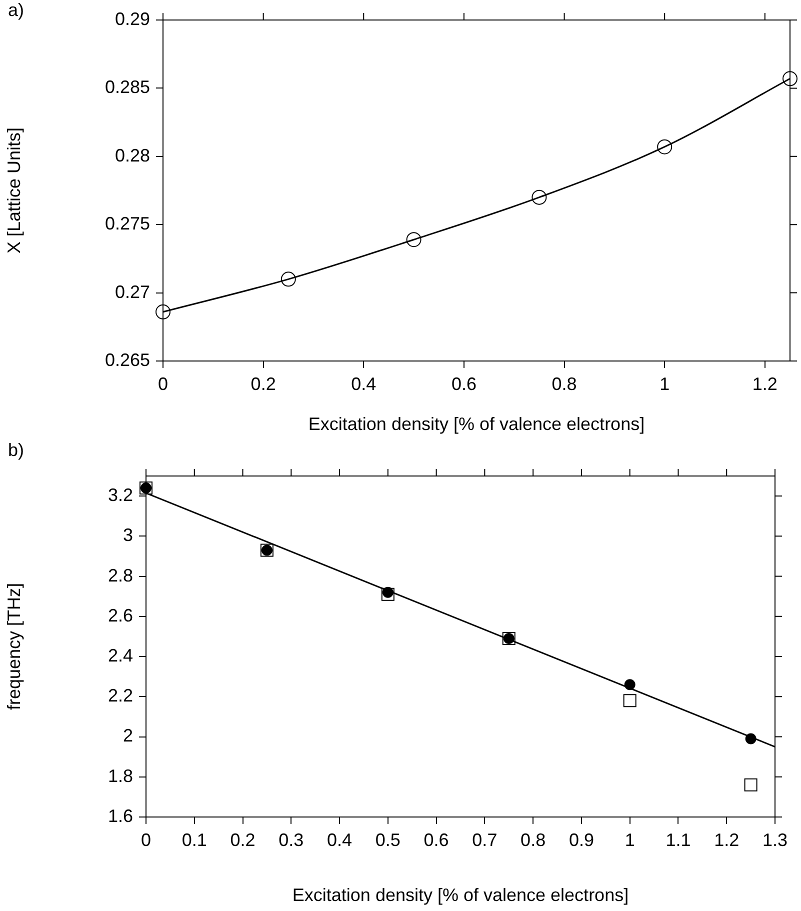 The width and height of the screenshot is (801, 911). What do you see at coordinates (127, 224) in the screenshot?
I see `y-tick-label: 0.275` at bounding box center [127, 224].